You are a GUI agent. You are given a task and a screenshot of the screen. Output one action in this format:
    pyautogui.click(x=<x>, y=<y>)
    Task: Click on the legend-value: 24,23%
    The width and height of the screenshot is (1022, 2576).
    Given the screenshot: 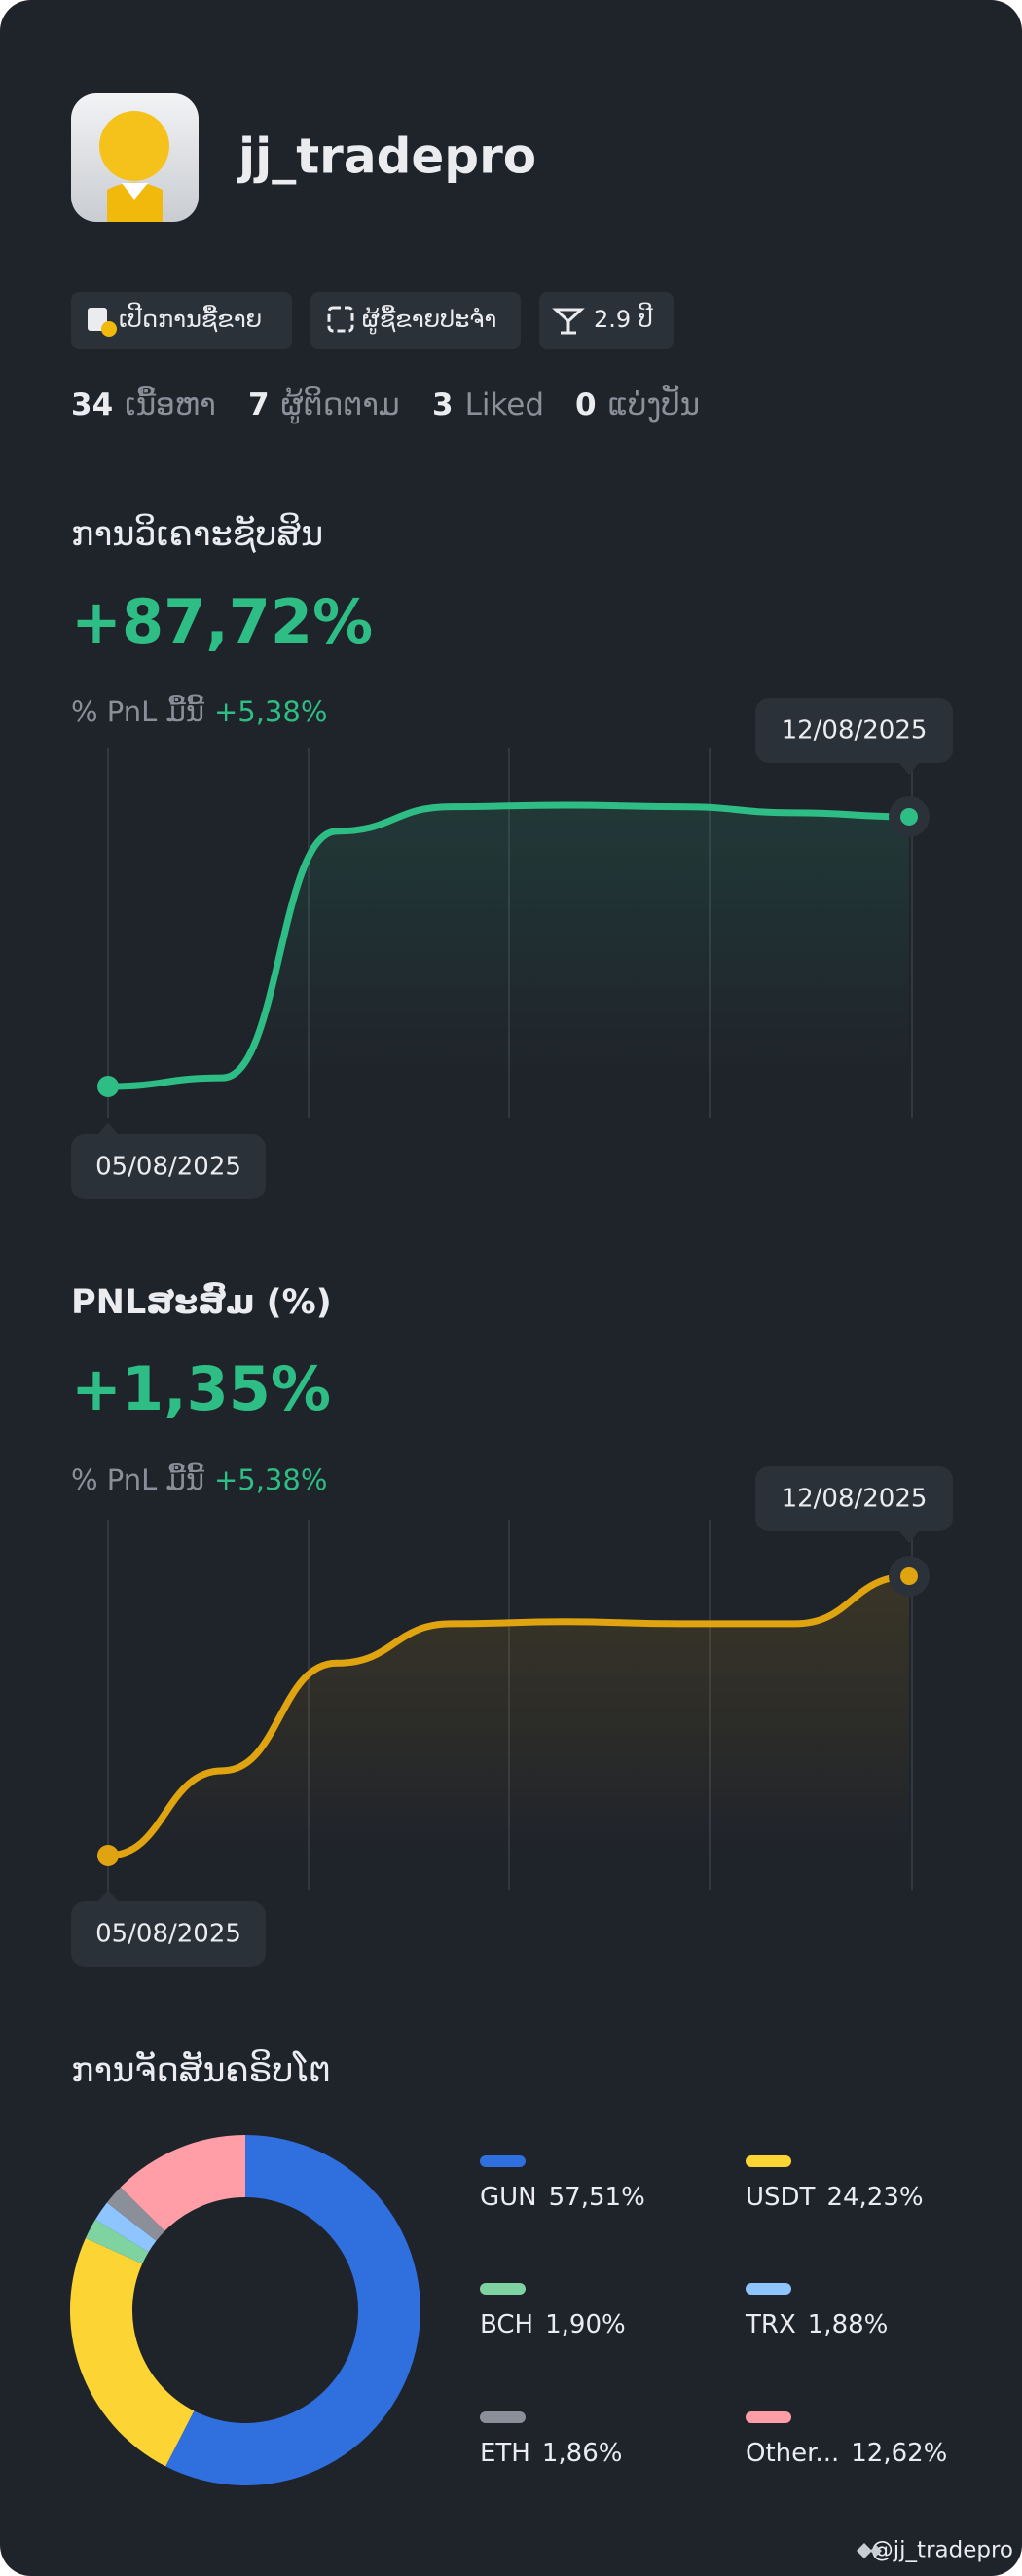 What is the action you would take?
    pyautogui.click(x=875, y=2197)
    